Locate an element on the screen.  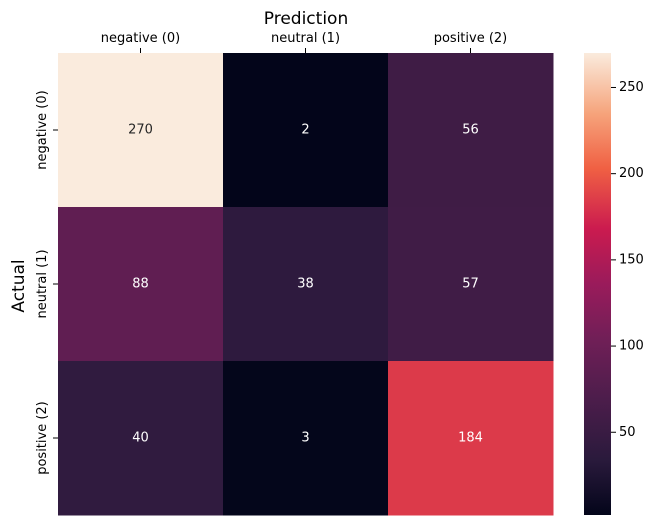
cell-value-label: 56 is located at coordinates (470, 130).